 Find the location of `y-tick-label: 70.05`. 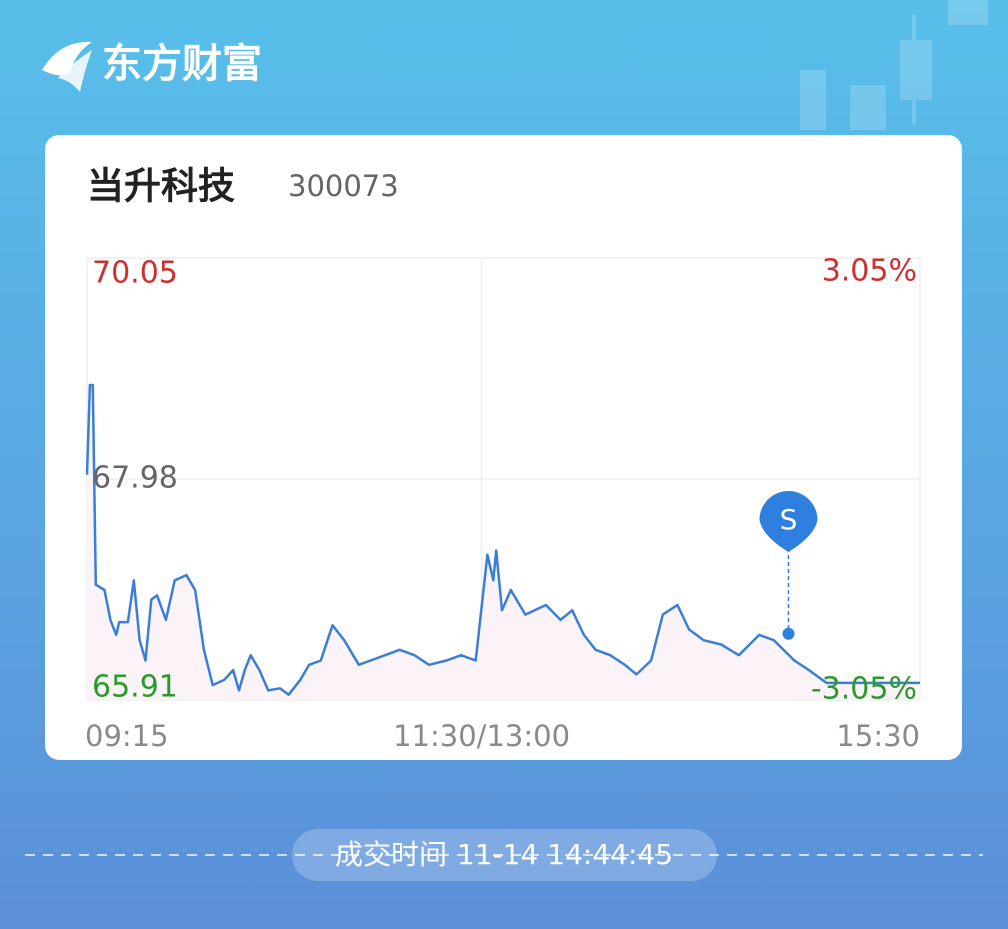

y-tick-label: 70.05 is located at coordinates (135, 273).